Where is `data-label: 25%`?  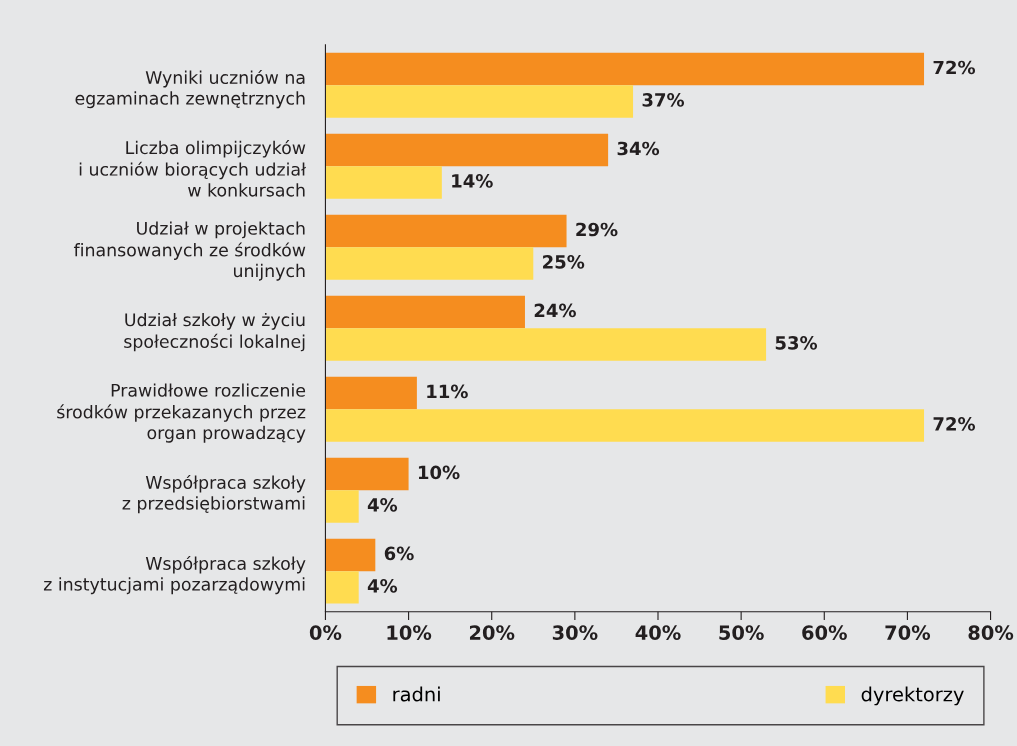
data-label: 25% is located at coordinates (564, 262).